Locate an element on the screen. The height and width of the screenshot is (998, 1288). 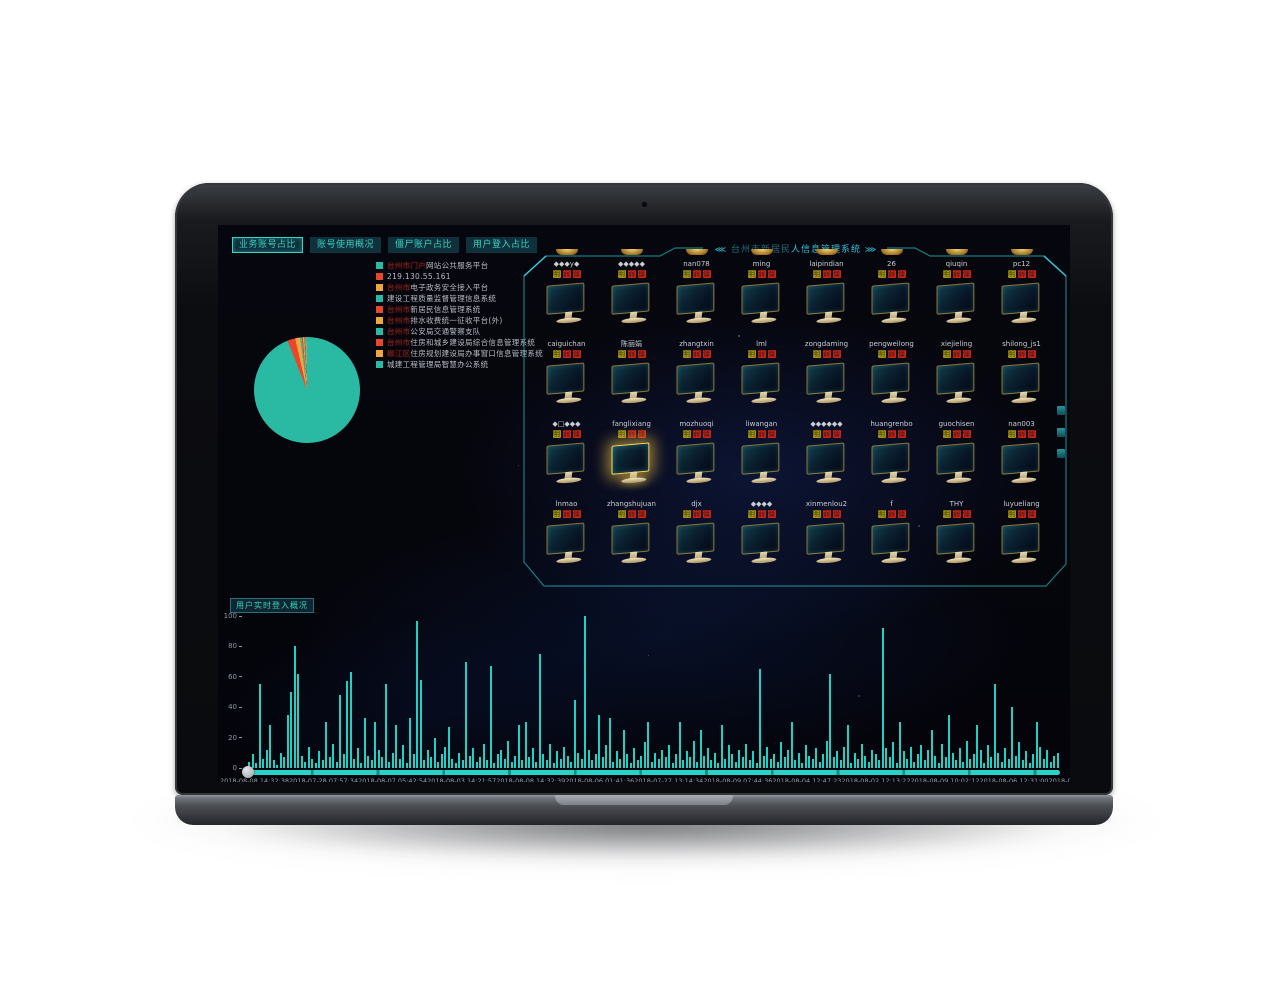
prev-page-arrows: ⋘ is located at coordinates (721, 249).